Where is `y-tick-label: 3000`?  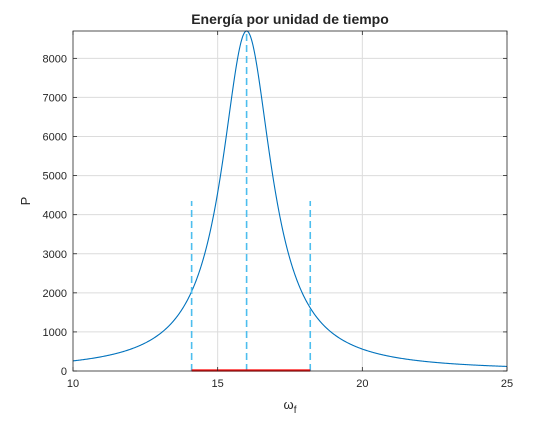 y-tick-label: 3000 is located at coordinates (55, 255).